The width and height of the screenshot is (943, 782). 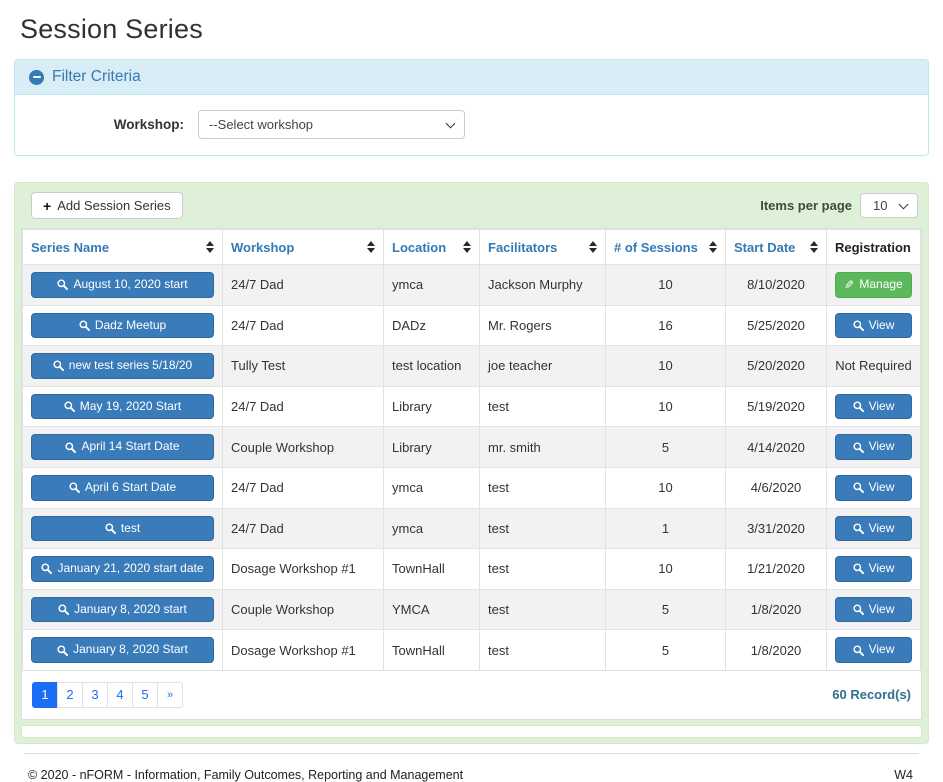 I want to click on series-name-label: January 8, 2020 start, so click(x=130, y=608).